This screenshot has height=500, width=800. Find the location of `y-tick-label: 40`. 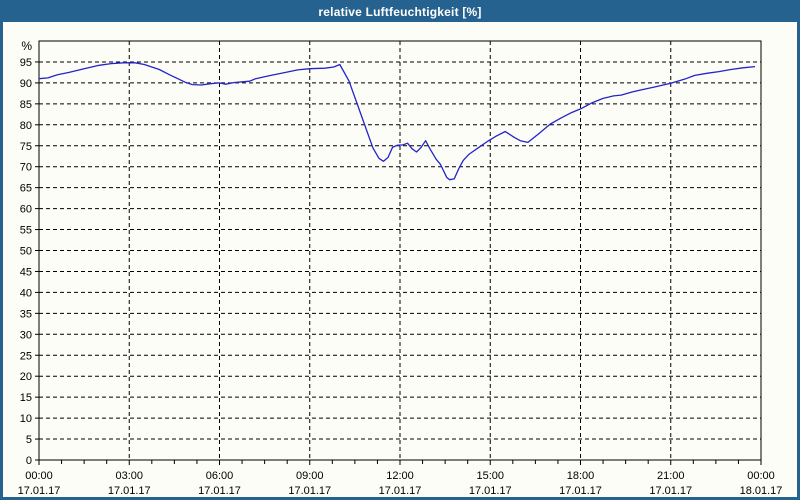

y-tick-label: 40 is located at coordinates (26, 293).